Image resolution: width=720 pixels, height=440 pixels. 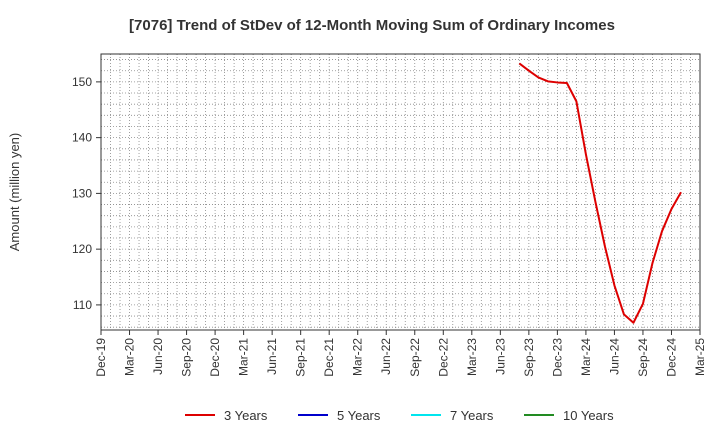 What do you see at coordinates (215, 357) in the screenshot?
I see `x-tick-label: Dec-20` at bounding box center [215, 357].